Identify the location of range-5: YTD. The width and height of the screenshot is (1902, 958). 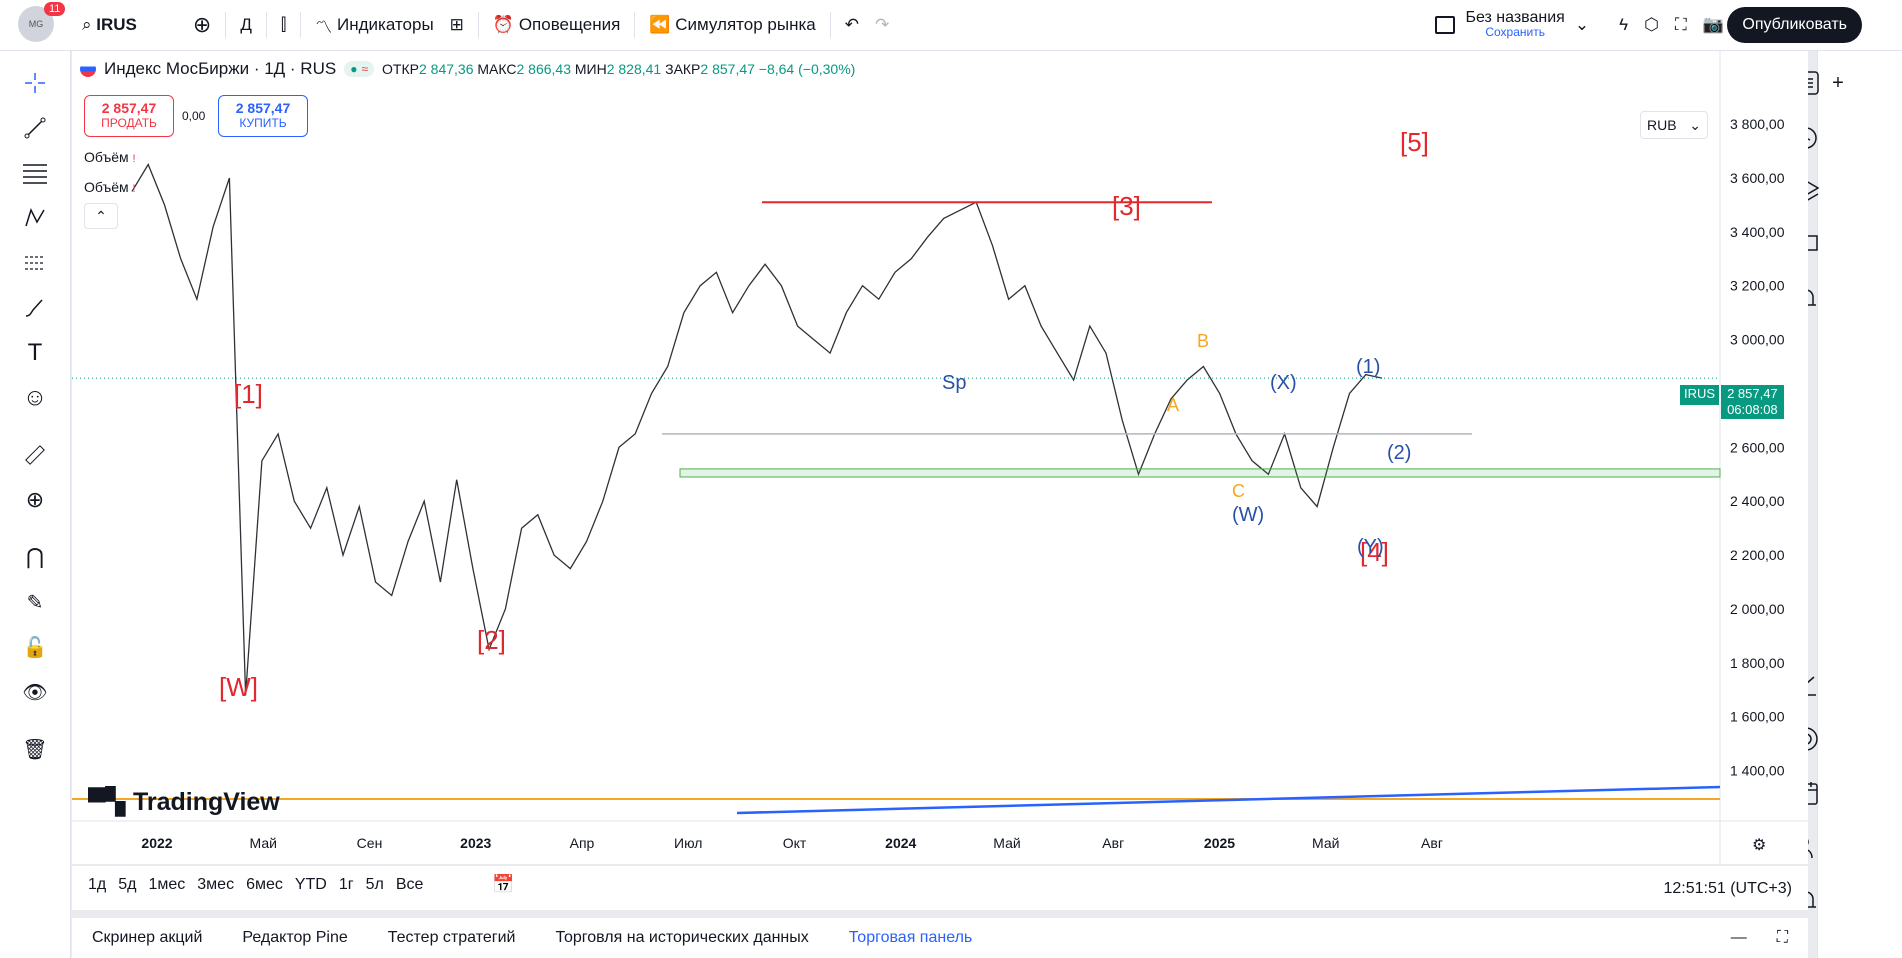
(310, 884).